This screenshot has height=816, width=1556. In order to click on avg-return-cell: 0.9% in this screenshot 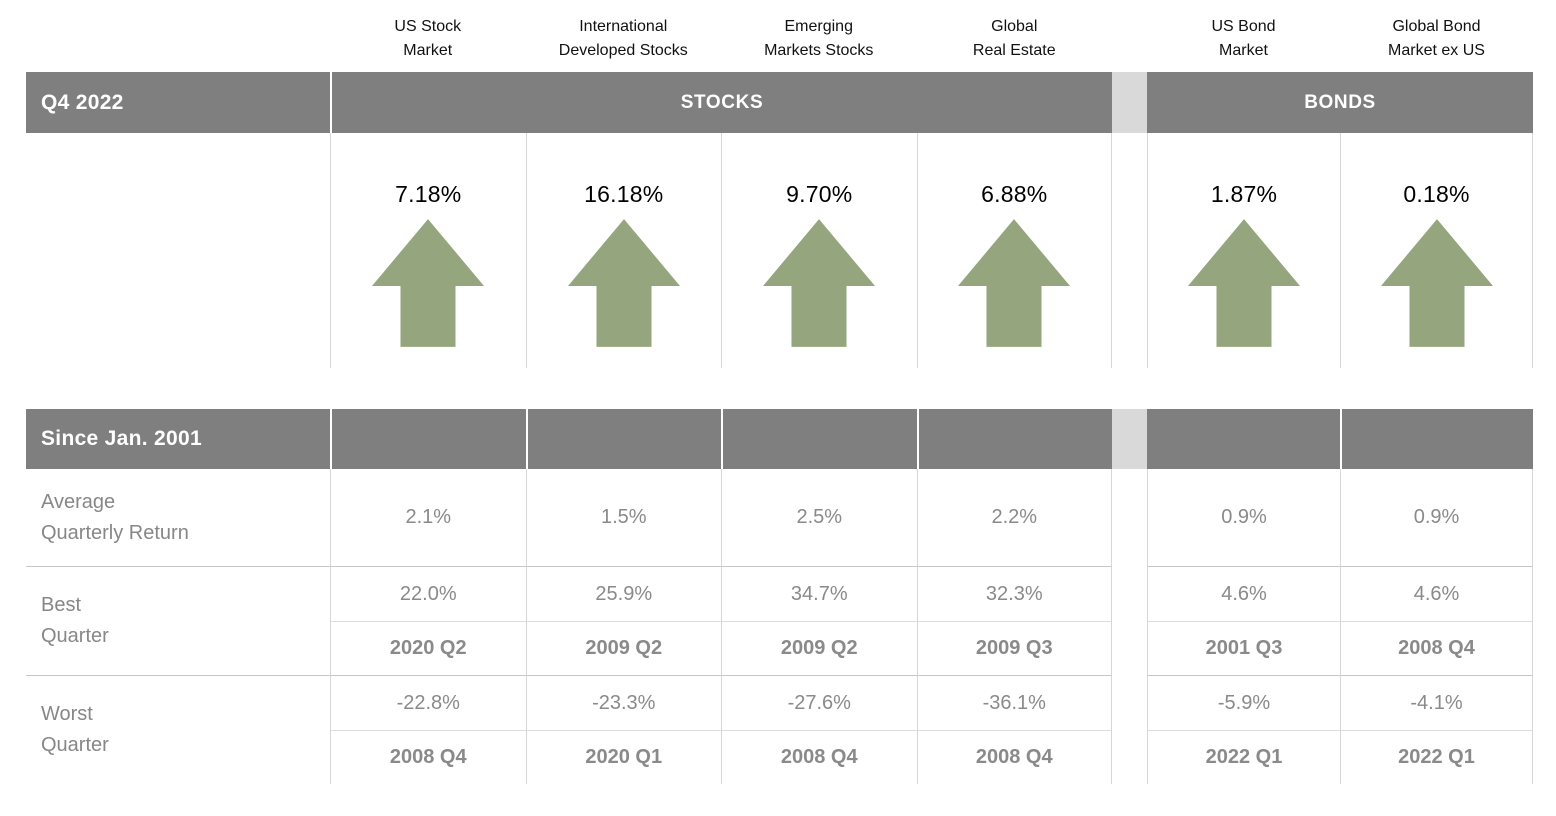, I will do `click(1243, 517)`.